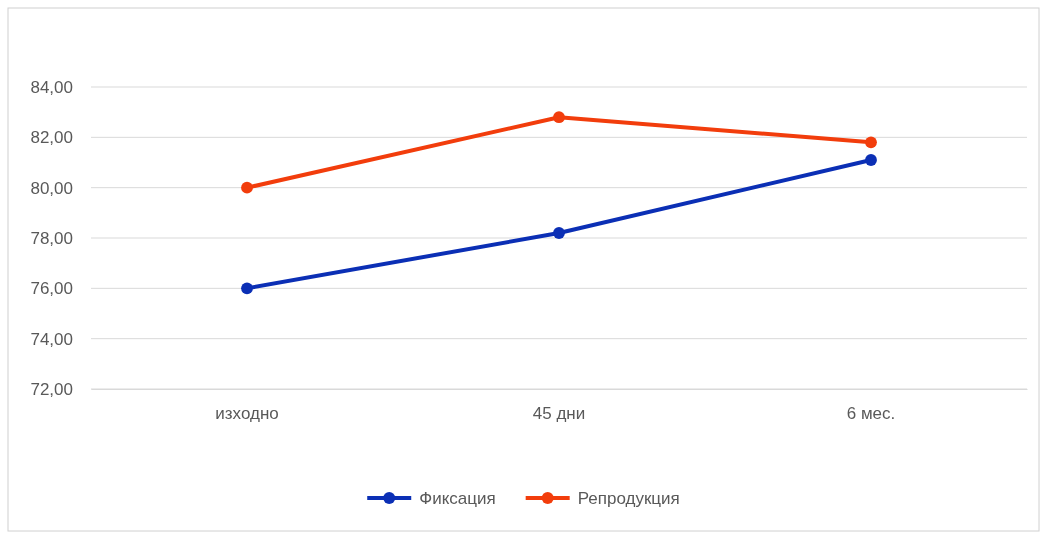 Image resolution: width=1047 pixels, height=539 pixels. I want to click on y-tick-label: 74,00, so click(51, 339).